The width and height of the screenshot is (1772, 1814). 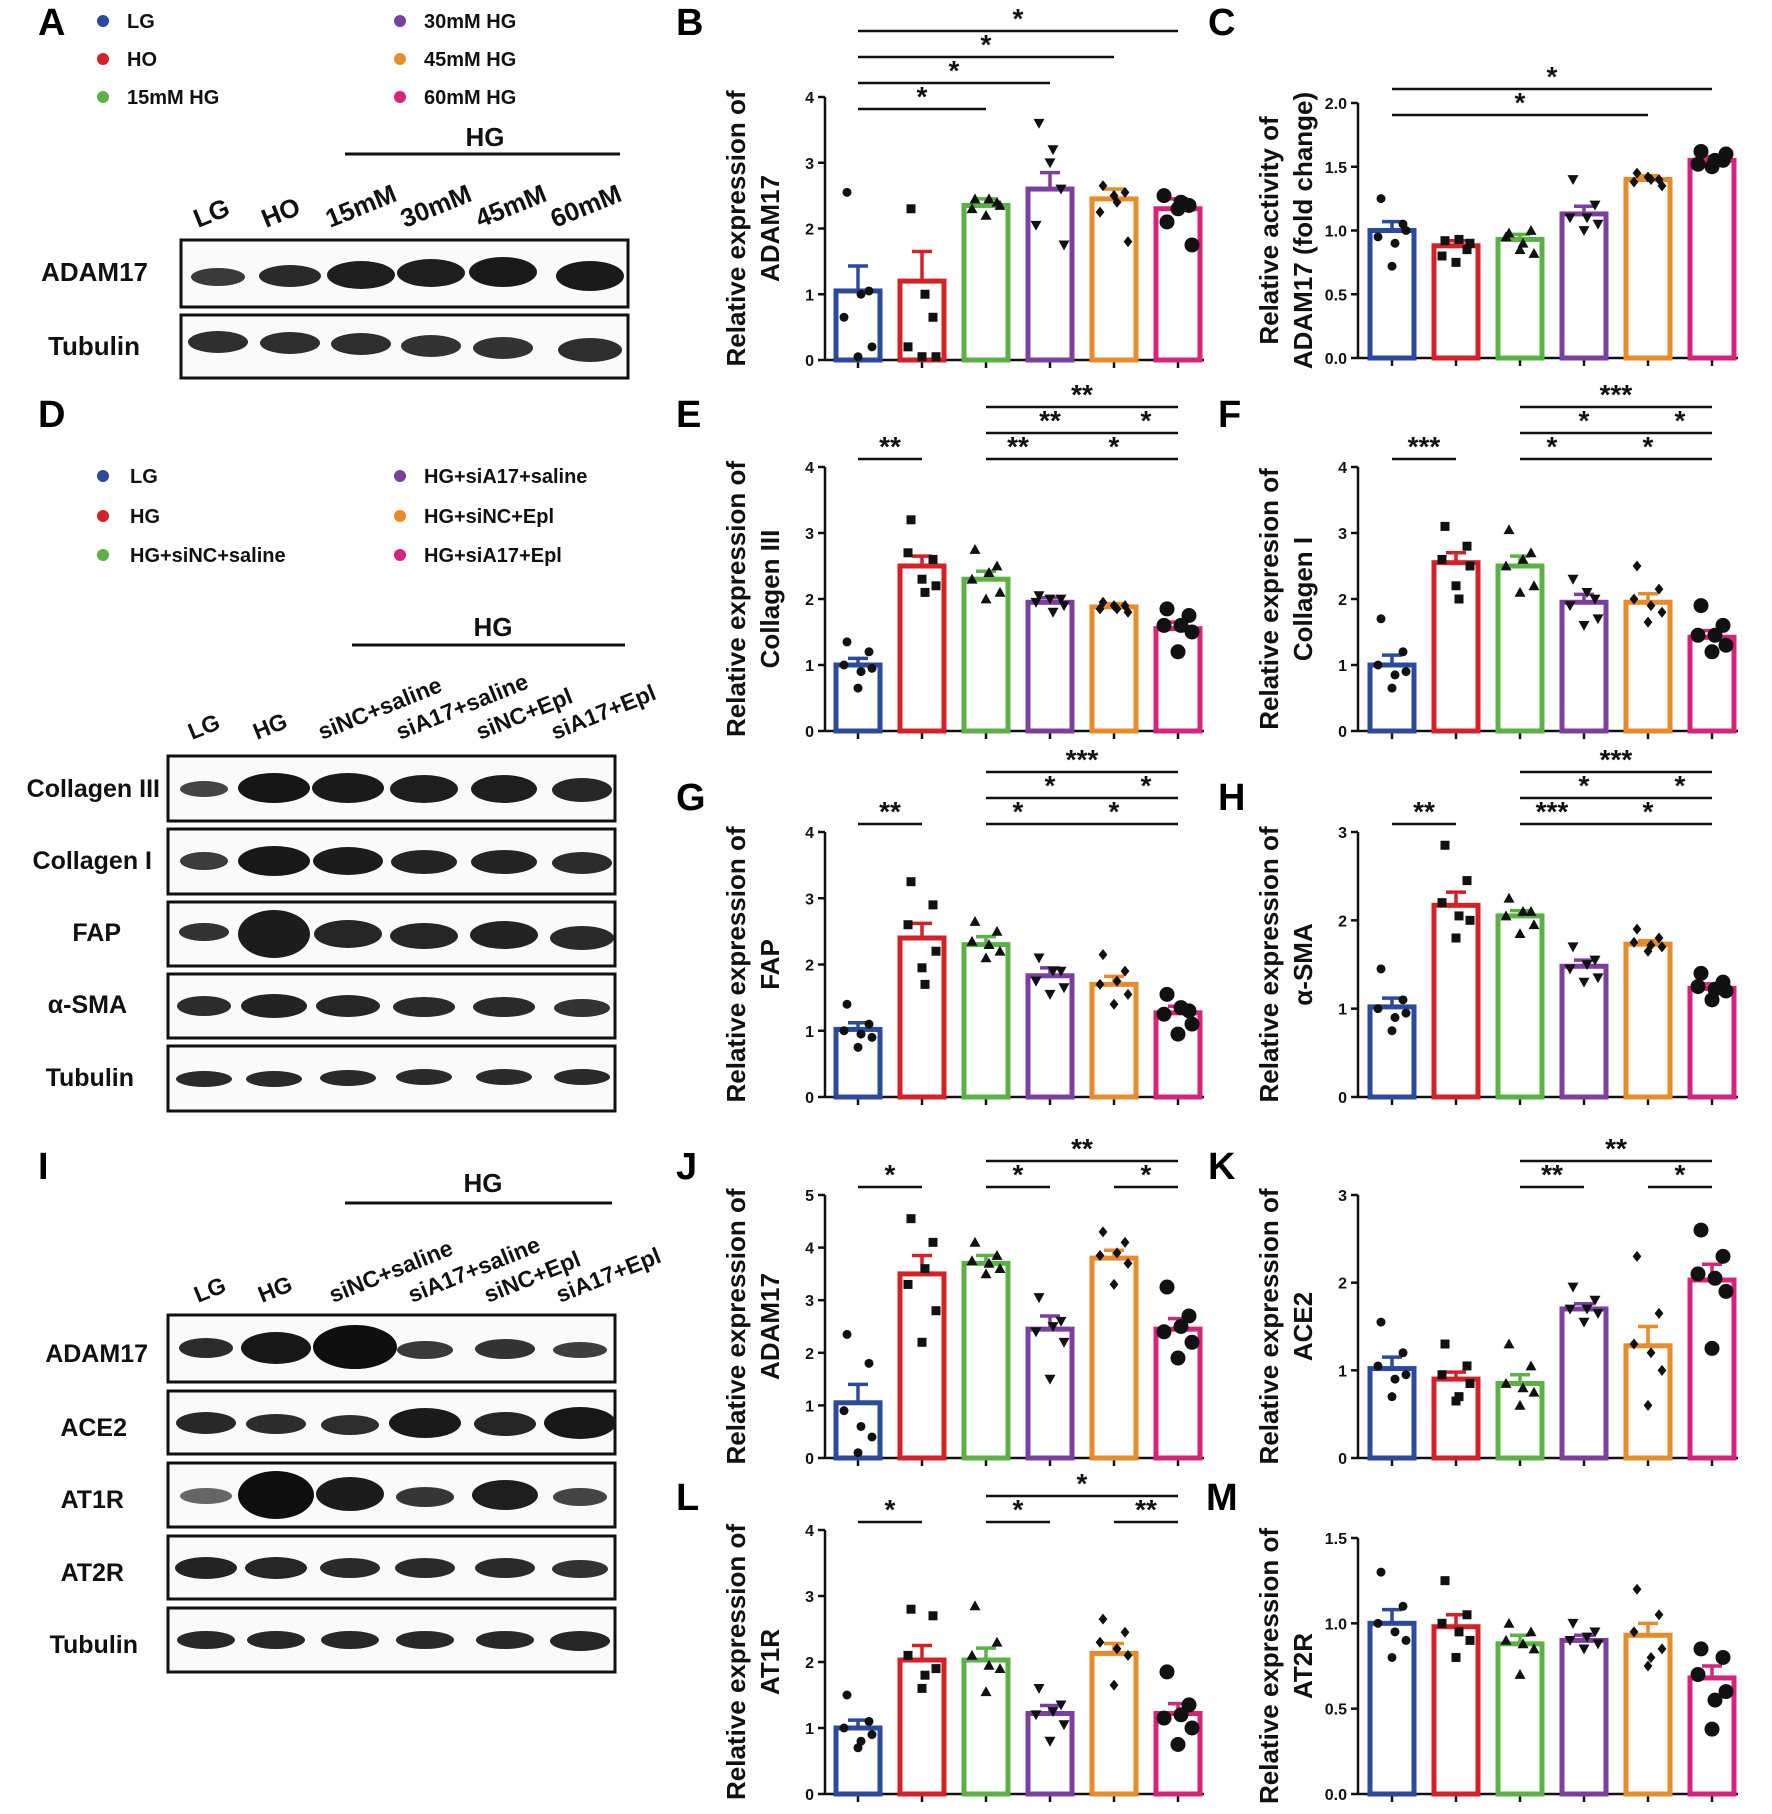 I want to click on panel-c-letter: C, so click(x=1221, y=23).